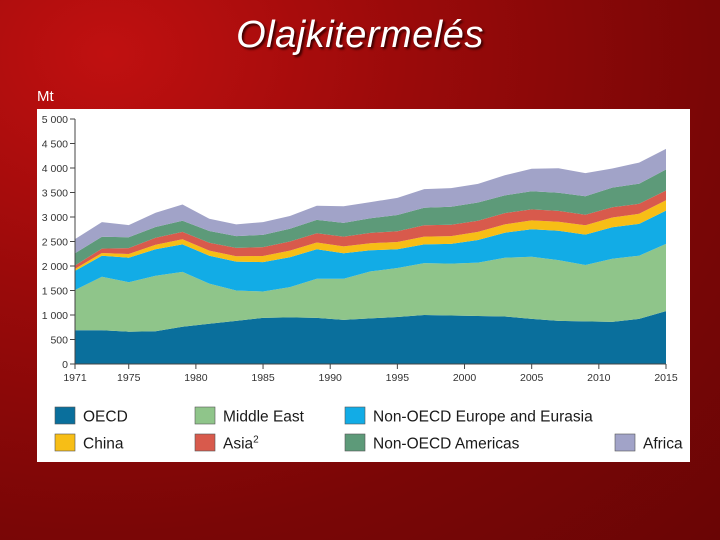 This screenshot has height=540, width=720. Describe the element at coordinates (103, 444) in the screenshot. I see `legend-label: China` at that location.